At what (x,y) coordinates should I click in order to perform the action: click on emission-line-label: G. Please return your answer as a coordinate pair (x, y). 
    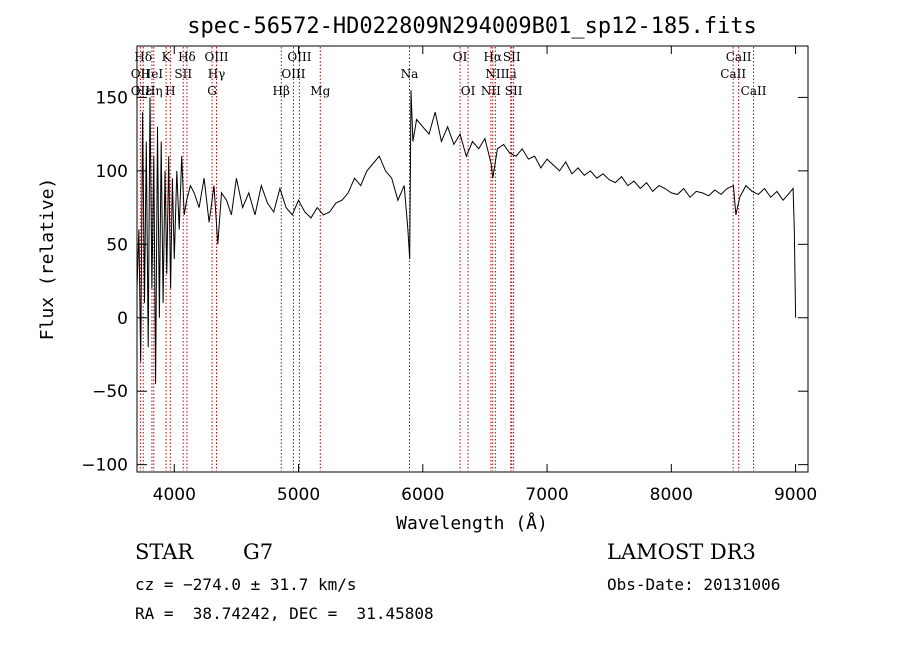
    Looking at the image, I should click on (212, 91).